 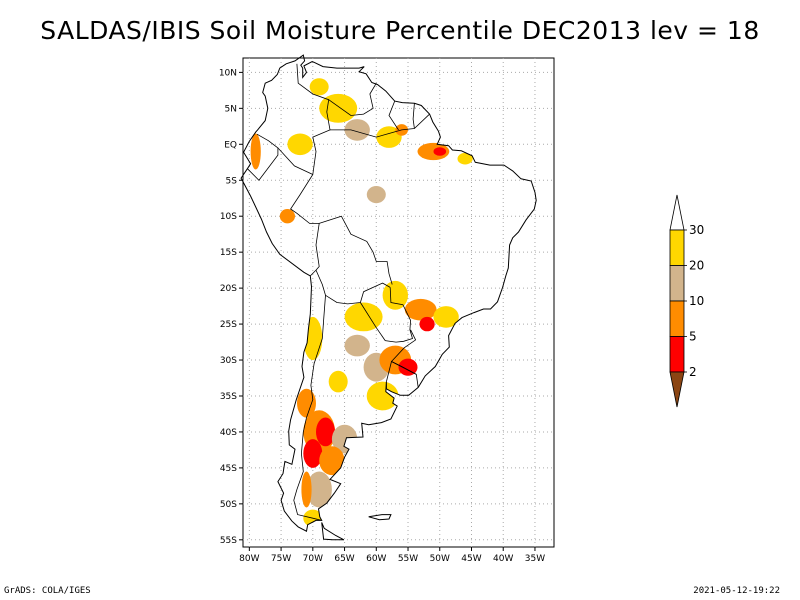 What do you see at coordinates (440, 559) in the screenshot?
I see `lon-tick-label: 50W` at bounding box center [440, 559].